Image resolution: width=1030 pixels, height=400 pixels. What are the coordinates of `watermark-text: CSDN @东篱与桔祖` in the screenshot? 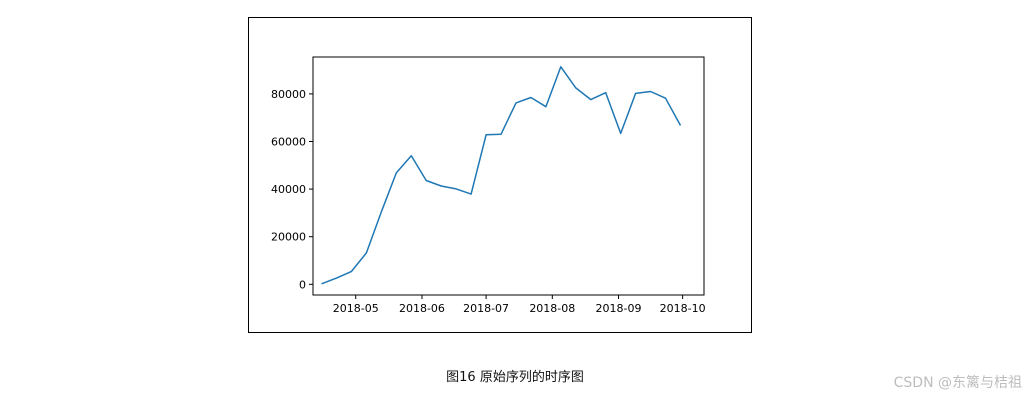 It's located at (957, 383).